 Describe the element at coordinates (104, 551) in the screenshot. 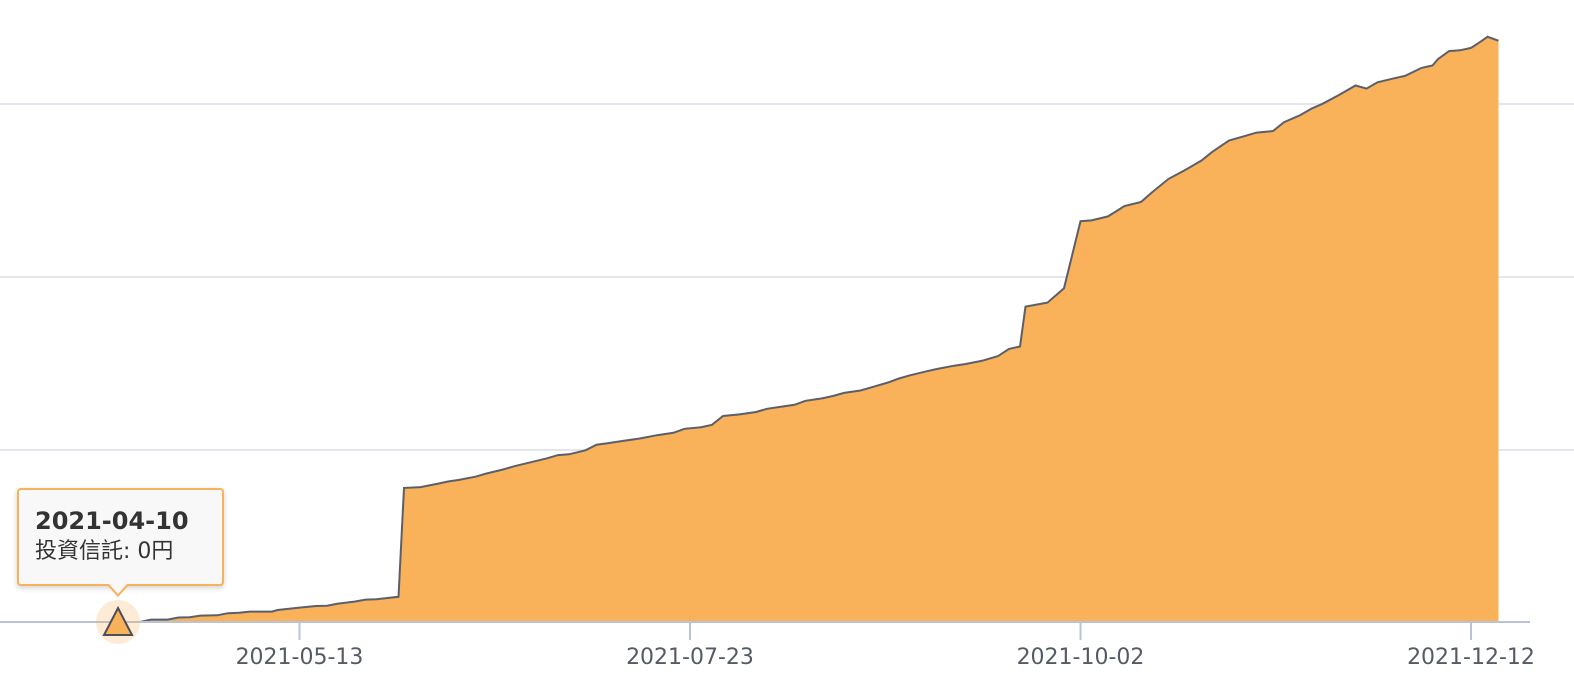

I see `tooltip-value: 投資信託: 0円` at that location.